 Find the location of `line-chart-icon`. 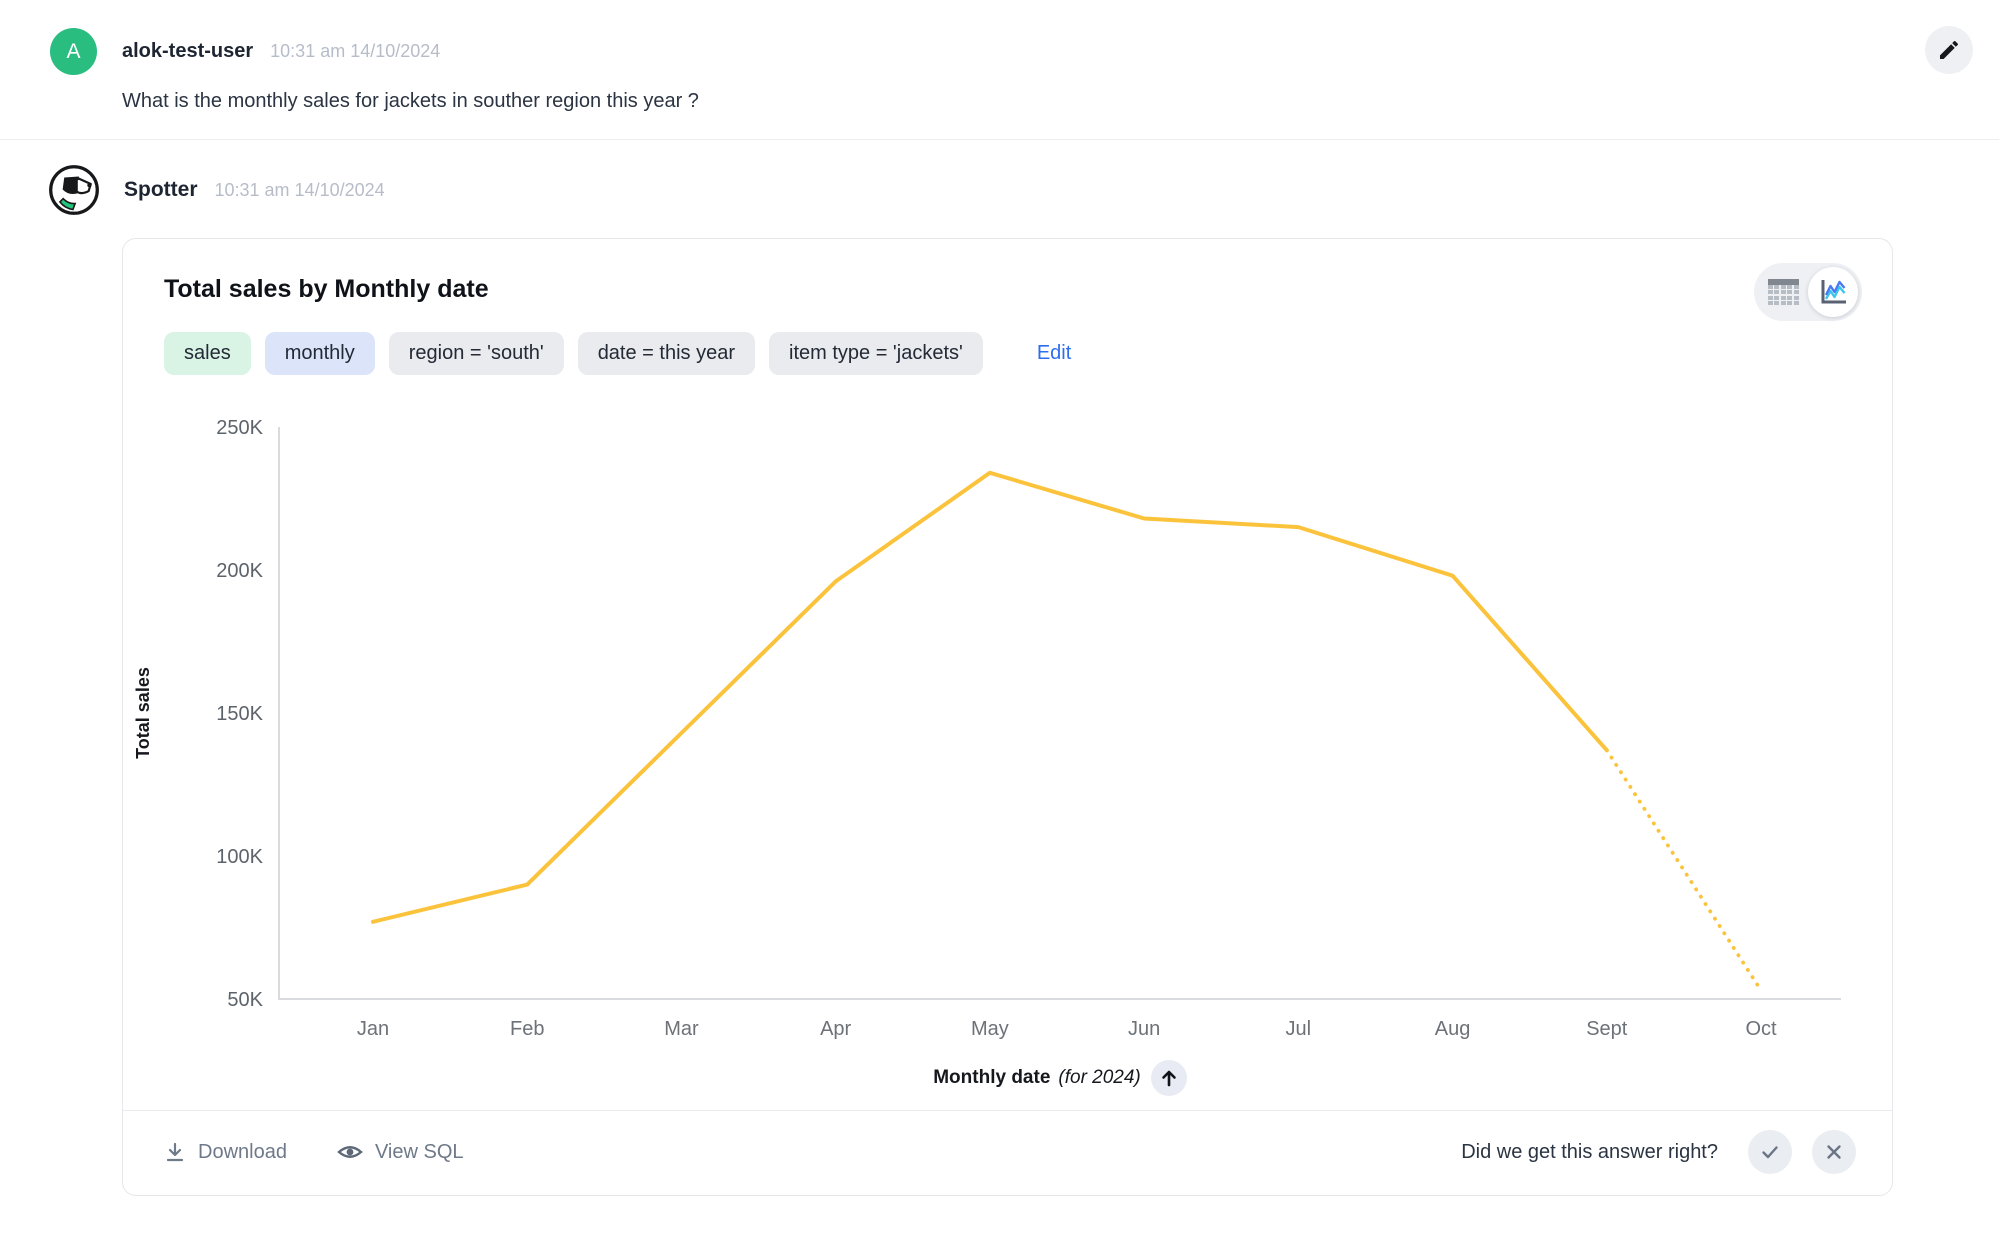

line-chart-icon is located at coordinates (1833, 292).